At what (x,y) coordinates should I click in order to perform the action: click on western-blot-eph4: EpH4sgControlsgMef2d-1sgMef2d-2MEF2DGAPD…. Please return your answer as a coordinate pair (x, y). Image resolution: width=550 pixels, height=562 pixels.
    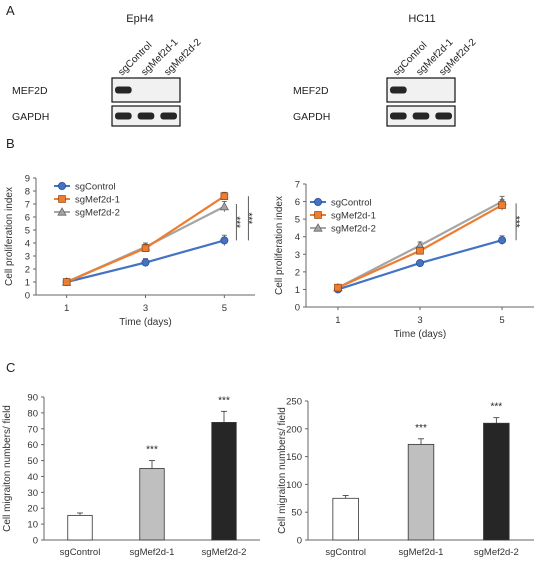
    Looking at the image, I should click on (108, 70).